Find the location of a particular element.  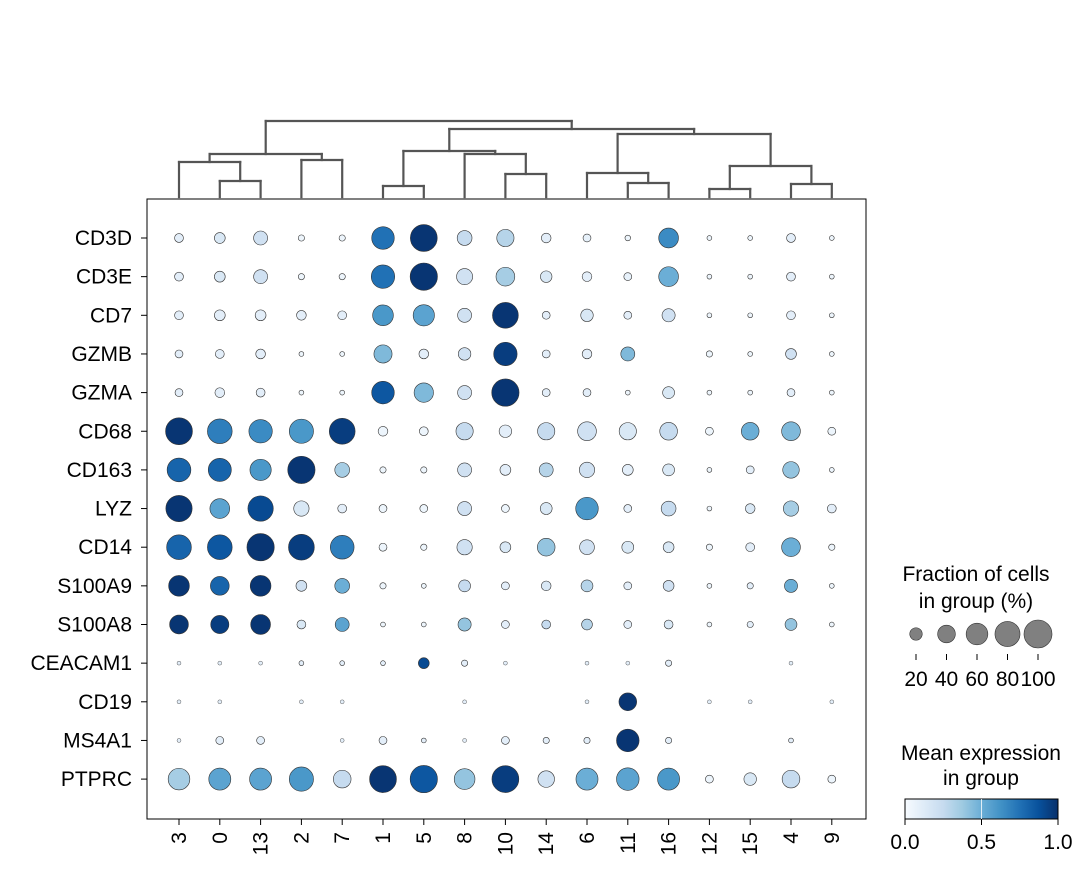

size-legend-label: 20 is located at coordinates (915, 679).